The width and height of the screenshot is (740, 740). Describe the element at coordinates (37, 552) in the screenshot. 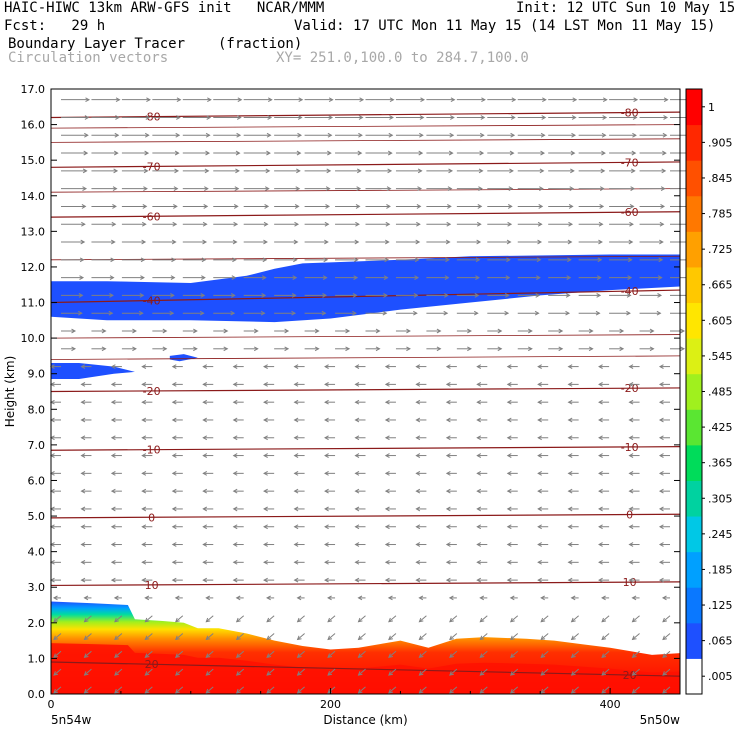

I see `y-tick-label: 4.0` at that location.